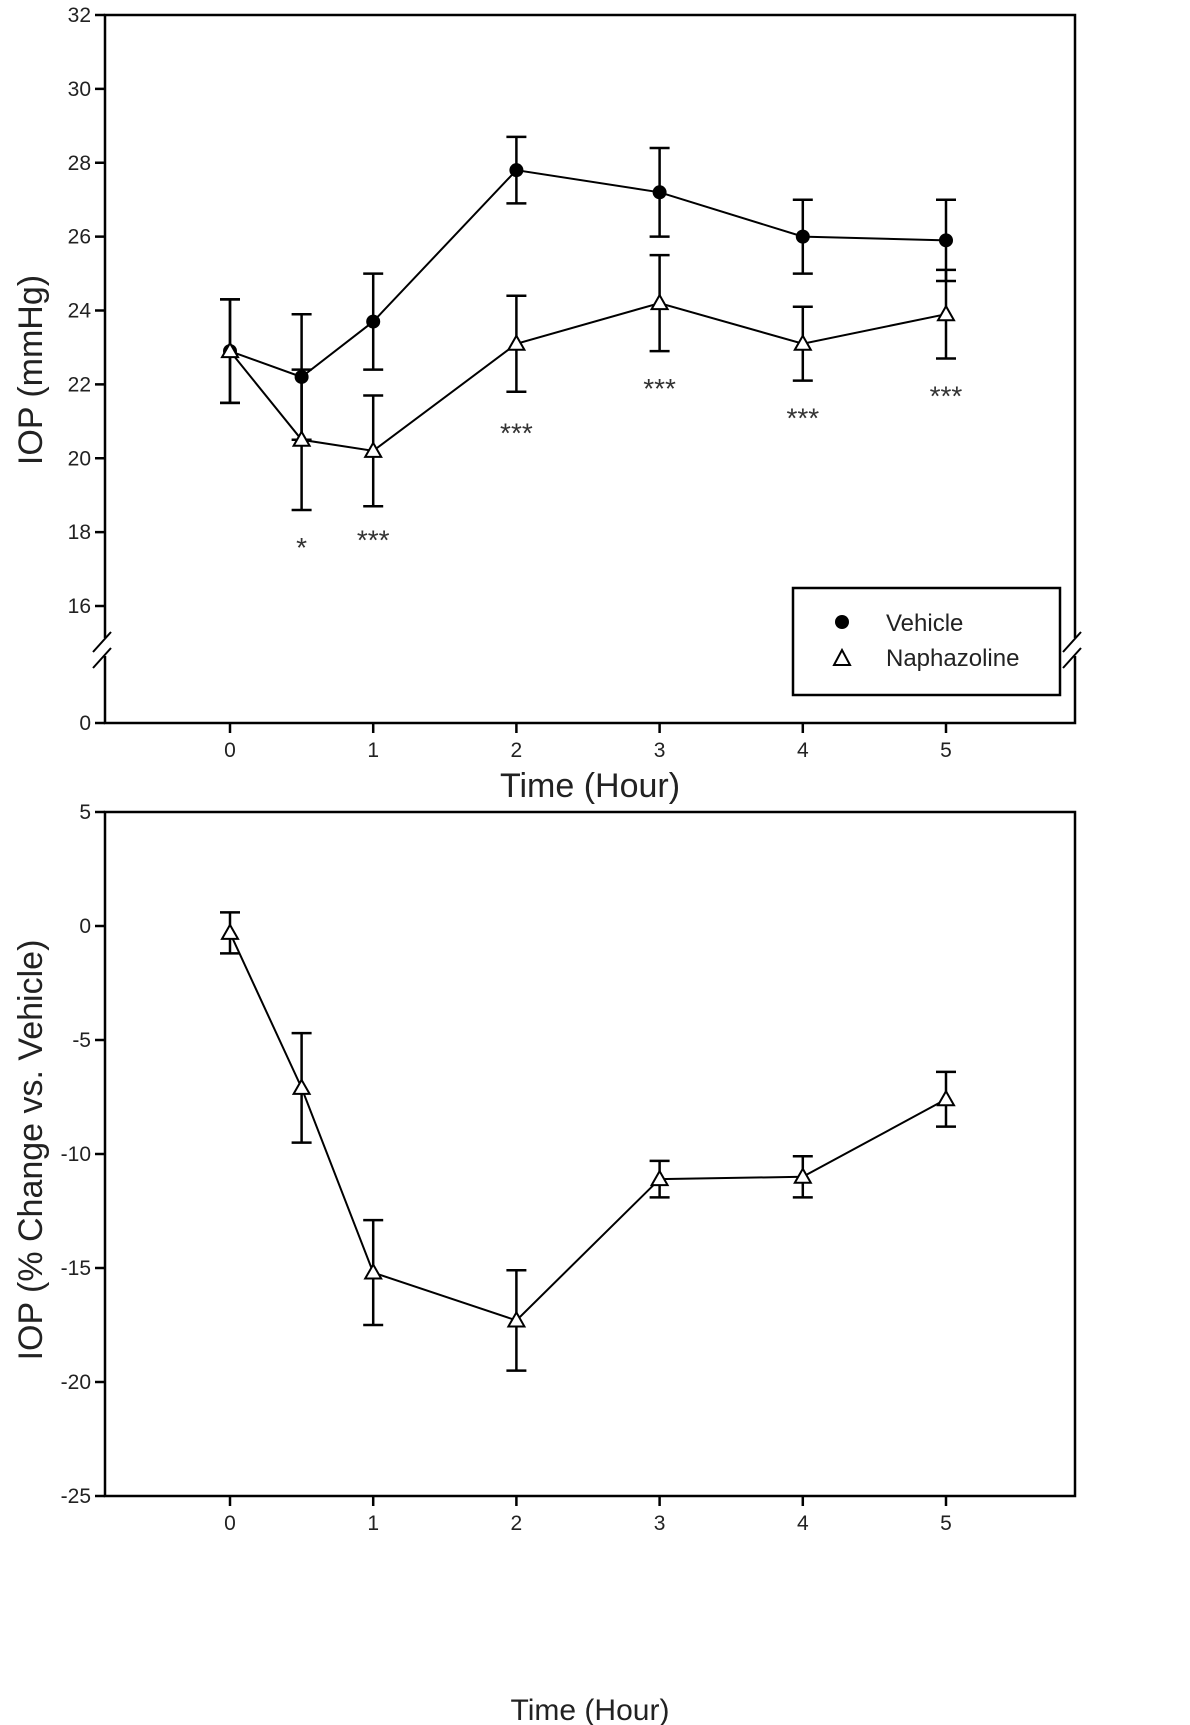  What do you see at coordinates (588, 1515) in the screenshot?
I see `bottom-x-axis: 0 1 2 3 4 5` at bounding box center [588, 1515].